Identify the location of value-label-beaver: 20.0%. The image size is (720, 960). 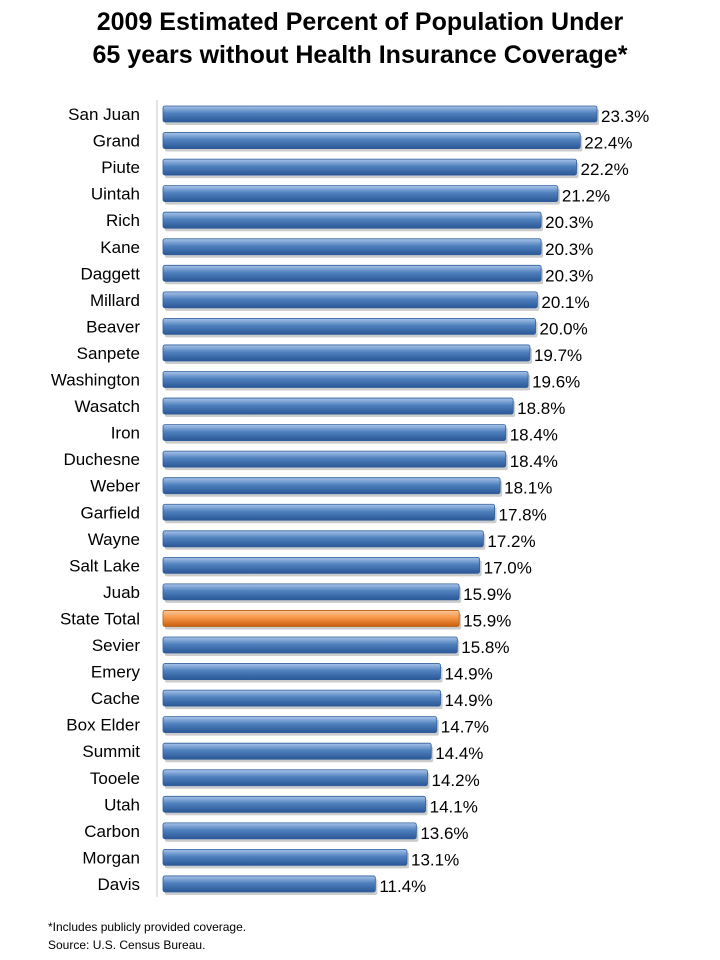
(564, 328).